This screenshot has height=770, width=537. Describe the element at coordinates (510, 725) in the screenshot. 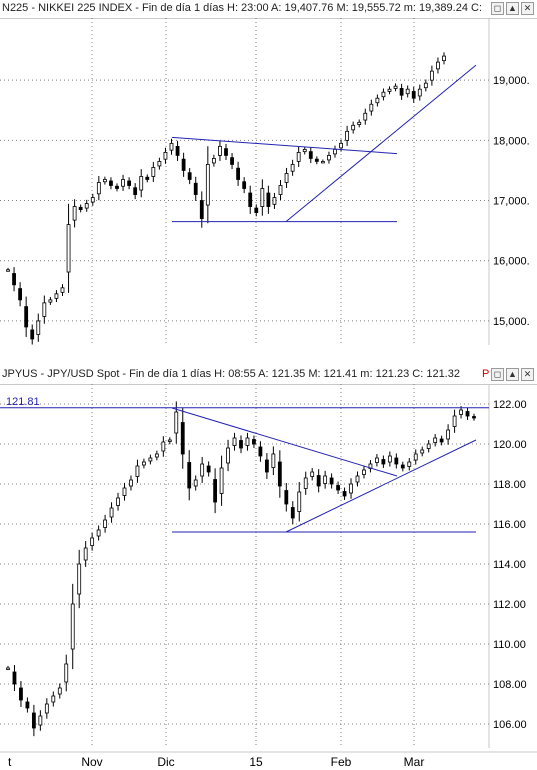

I see `y-tick-label: 106.00` at that location.